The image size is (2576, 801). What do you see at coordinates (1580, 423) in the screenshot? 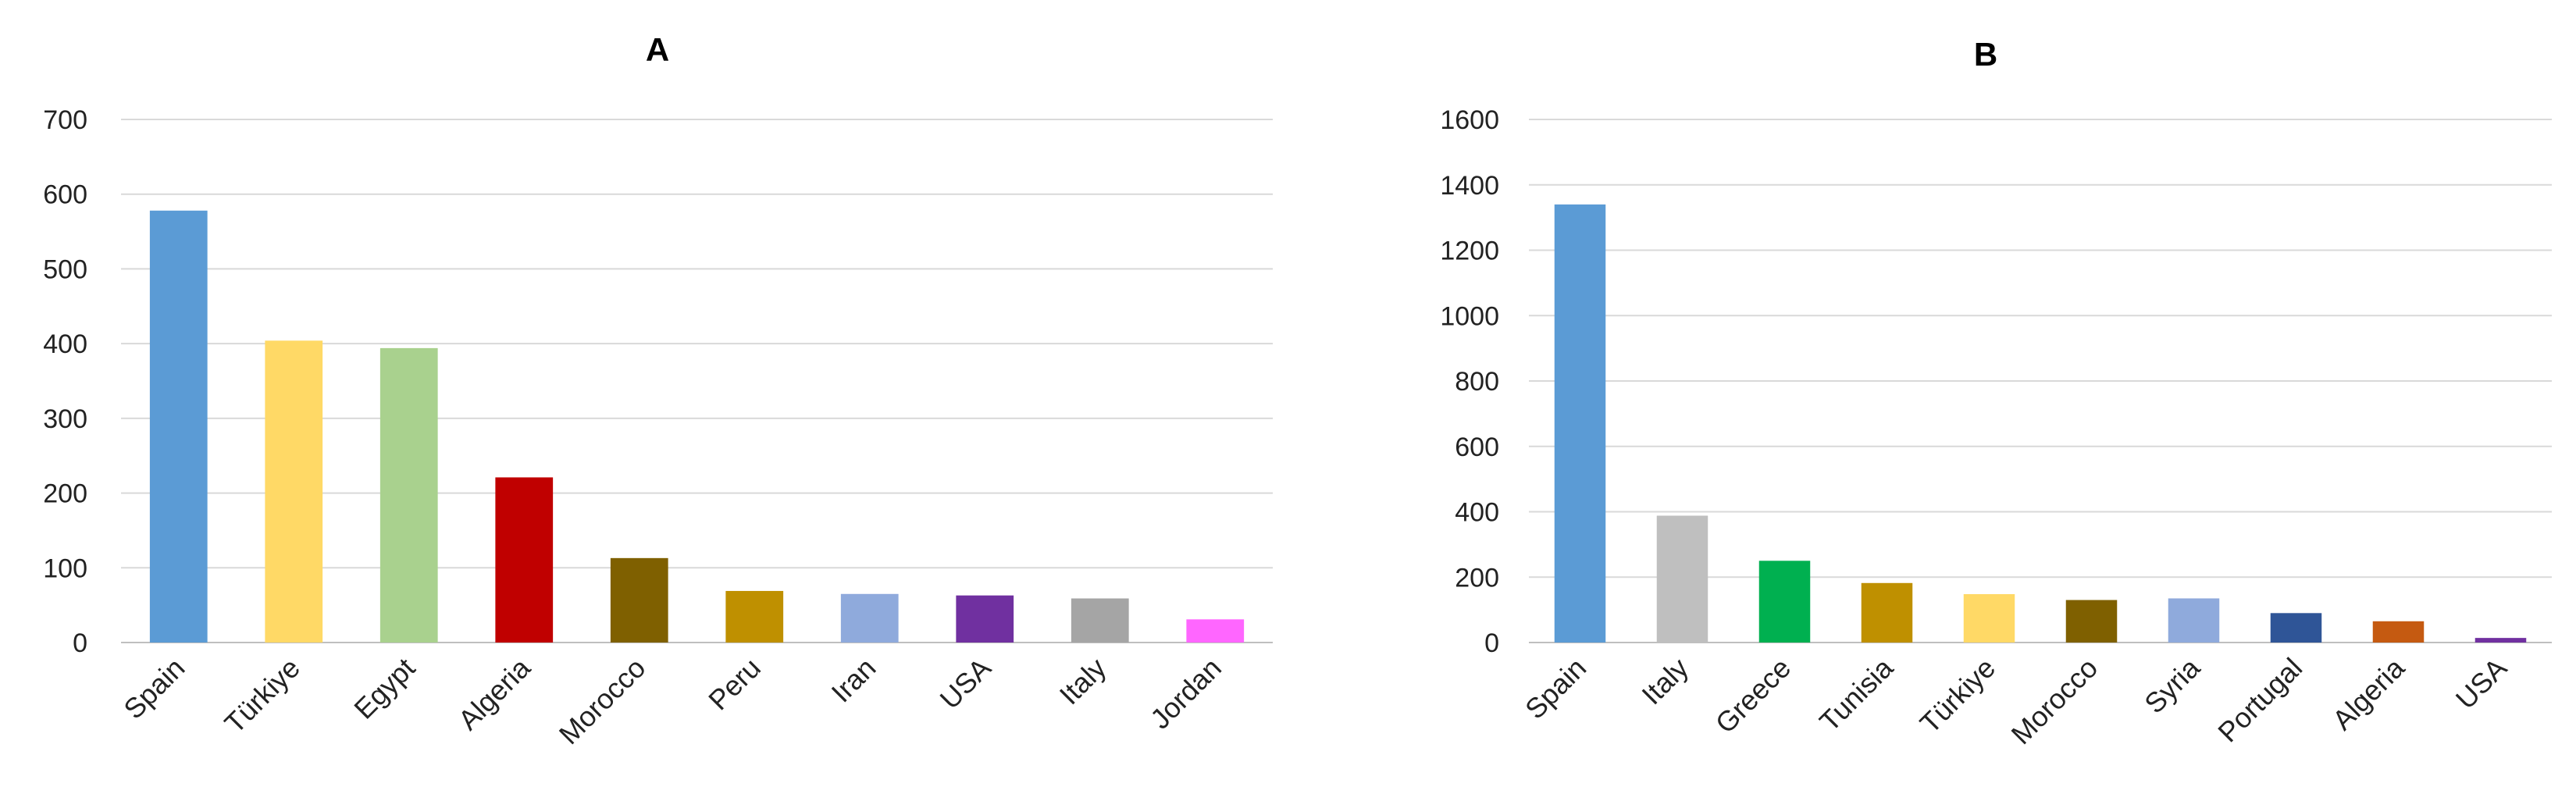
I see `b-bar-spain` at bounding box center [1580, 423].